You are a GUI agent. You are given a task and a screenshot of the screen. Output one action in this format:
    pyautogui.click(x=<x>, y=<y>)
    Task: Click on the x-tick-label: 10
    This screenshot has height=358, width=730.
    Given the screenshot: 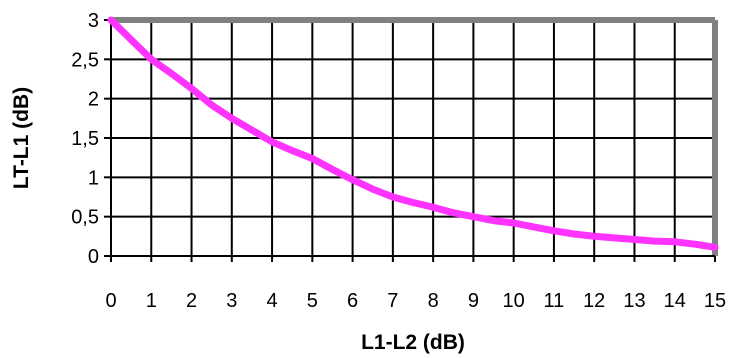 What is the action you would take?
    pyautogui.click(x=514, y=301)
    